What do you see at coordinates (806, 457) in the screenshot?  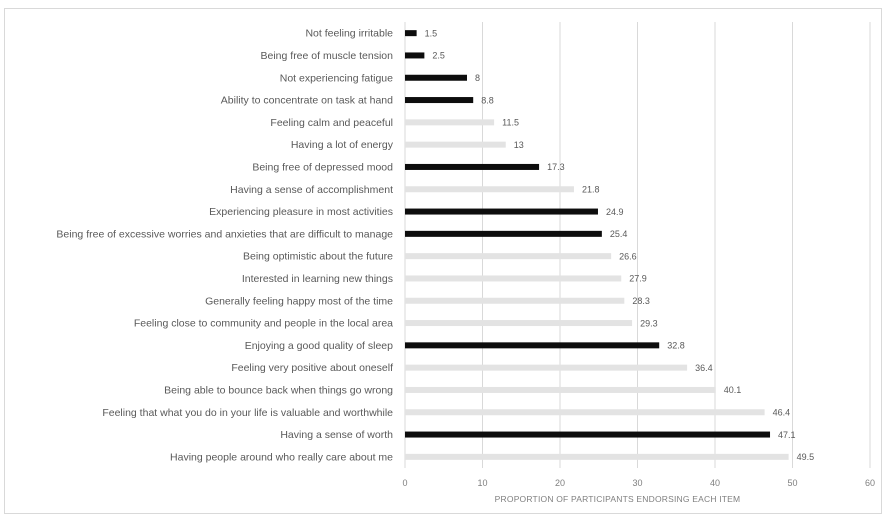 I see `value-label: 49.5` at bounding box center [806, 457].